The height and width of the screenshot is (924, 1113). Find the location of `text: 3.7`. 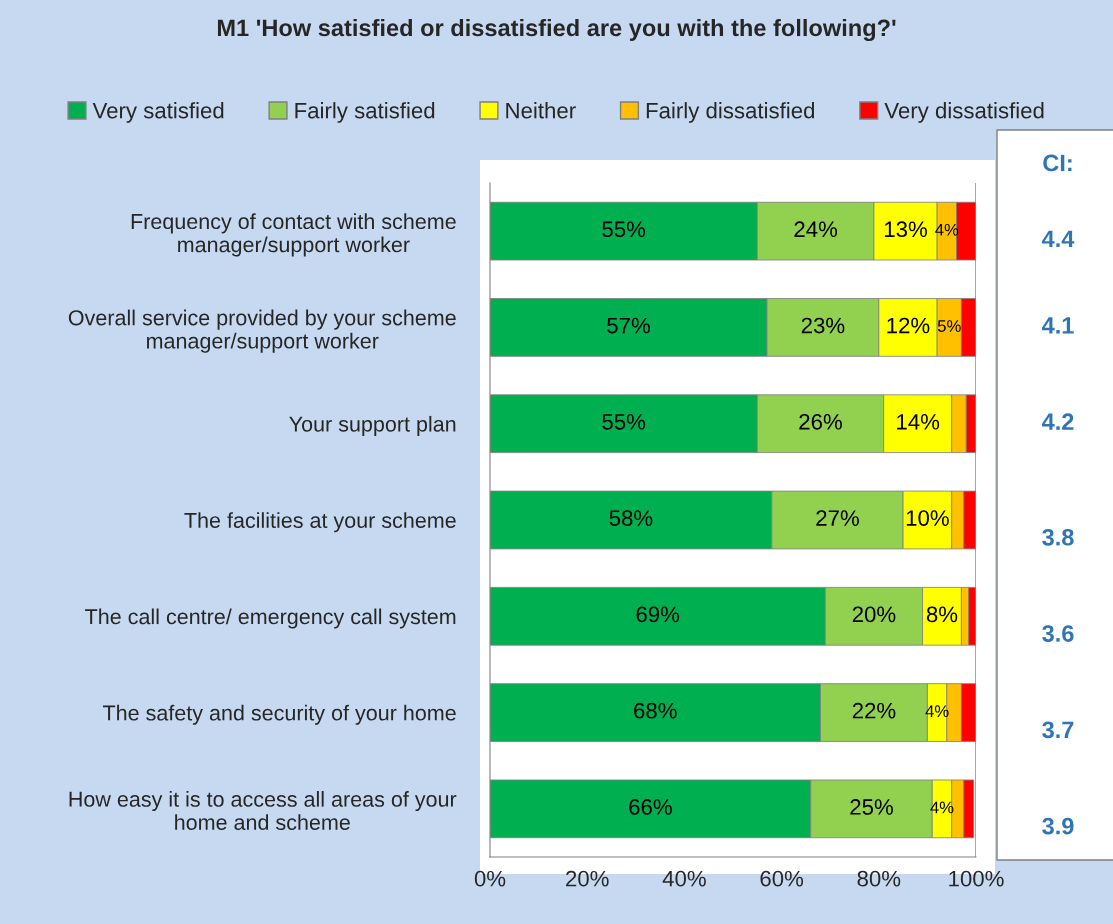

text: 3.7 is located at coordinates (1058, 730).